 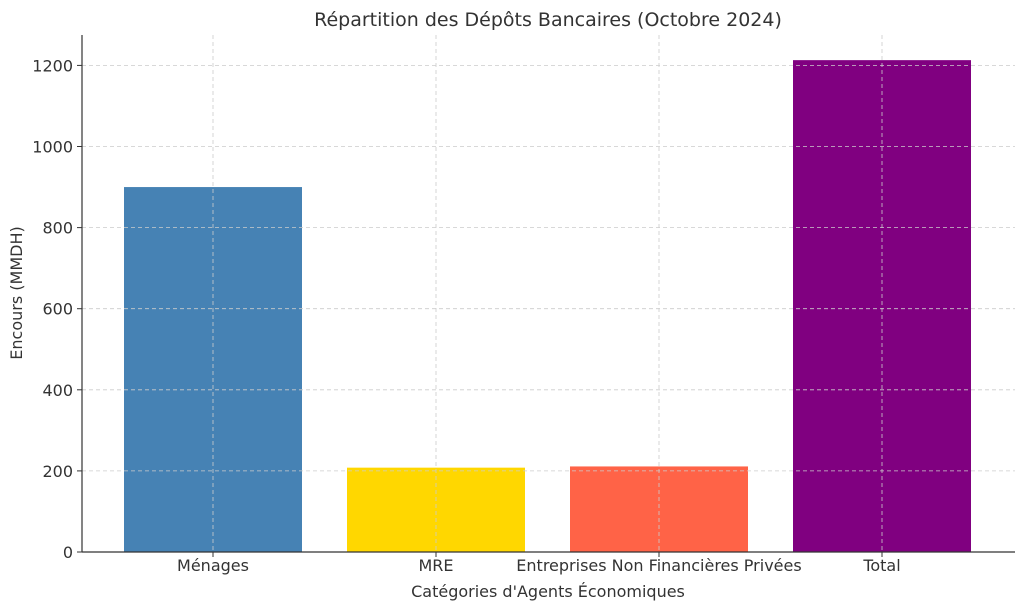 I want to click on y-tick-label: 1200, so click(x=52, y=65).